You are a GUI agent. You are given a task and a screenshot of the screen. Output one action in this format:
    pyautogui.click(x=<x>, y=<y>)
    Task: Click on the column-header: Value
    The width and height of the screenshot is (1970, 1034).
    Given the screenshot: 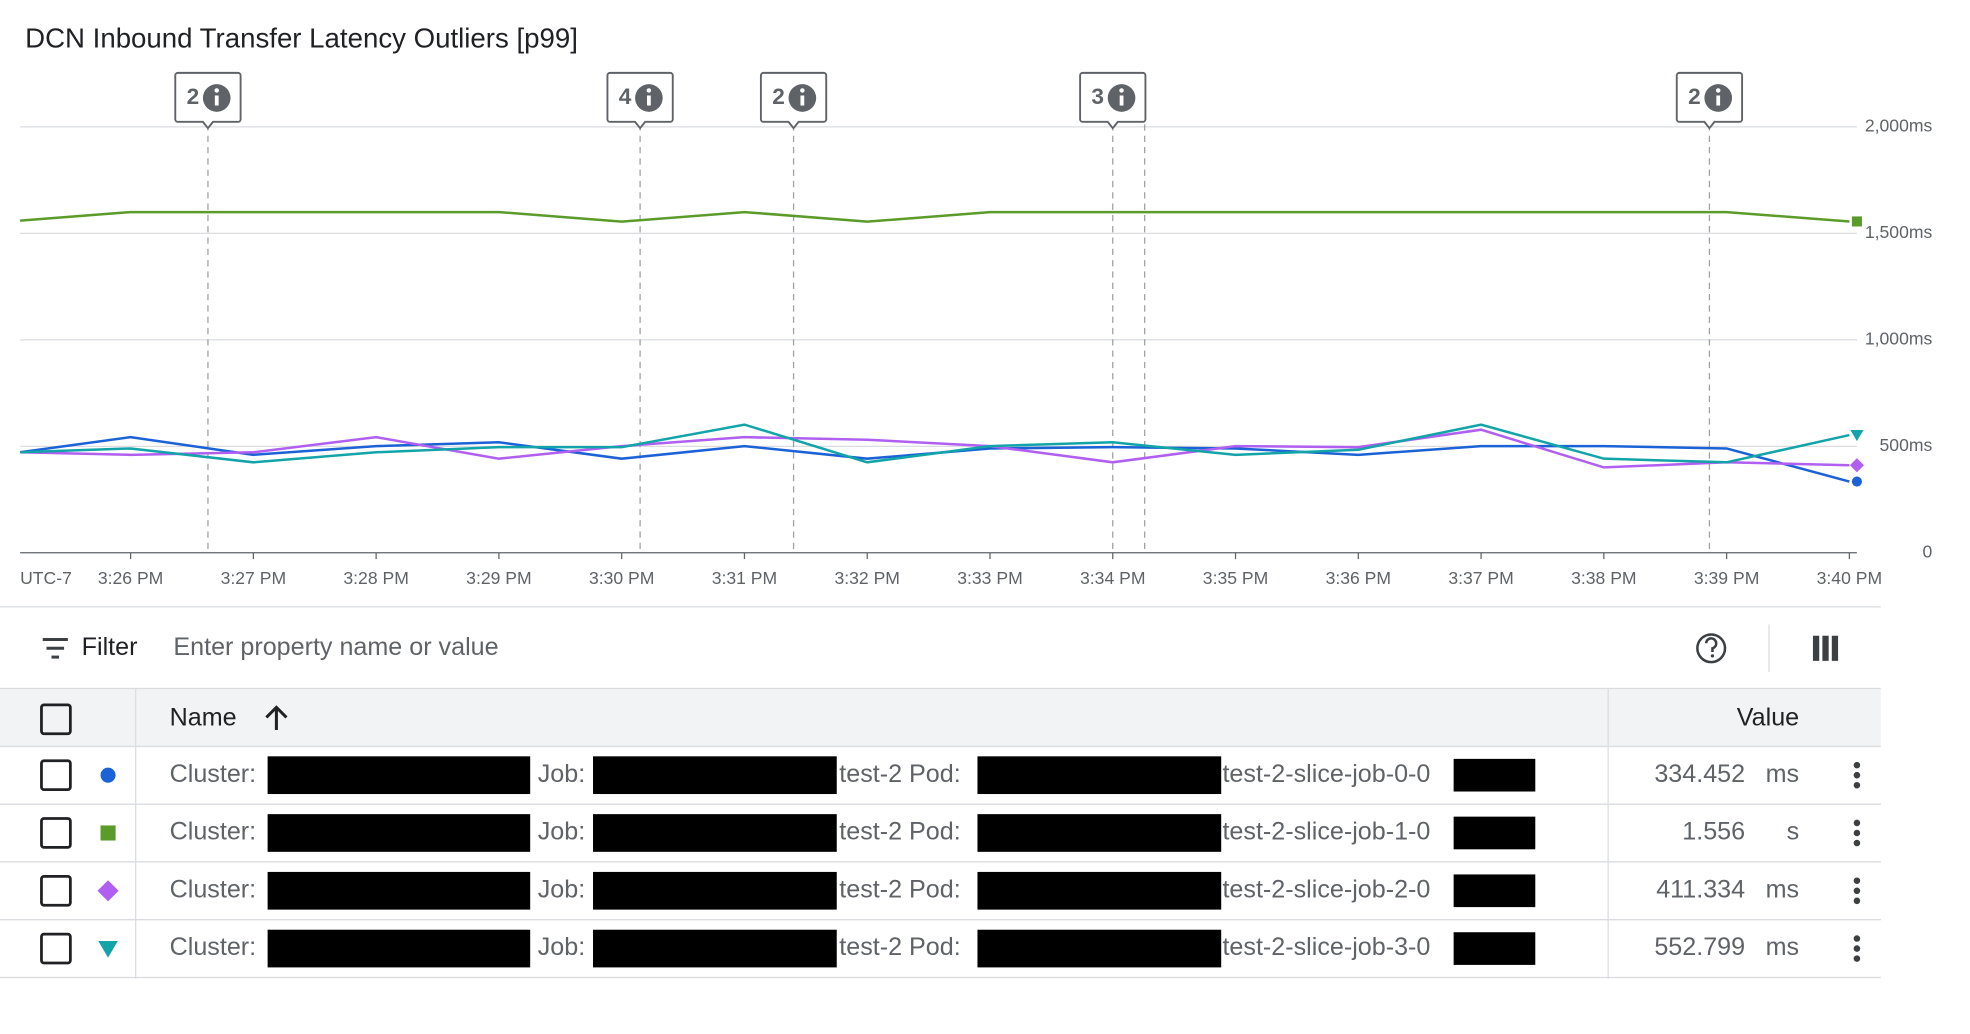 What is the action you would take?
    pyautogui.click(x=1768, y=717)
    